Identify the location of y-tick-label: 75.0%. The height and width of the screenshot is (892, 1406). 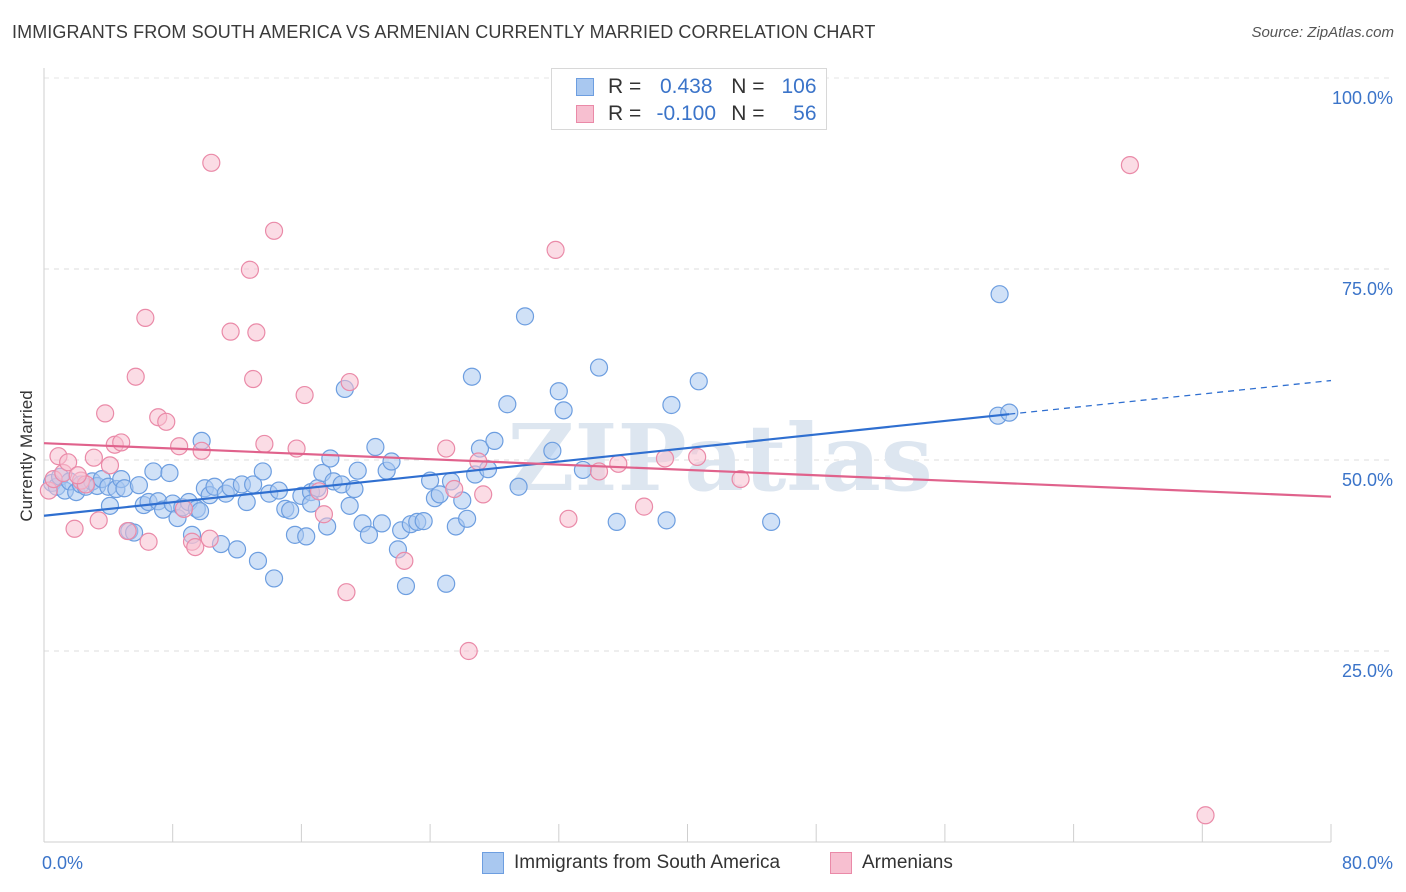
(1367, 289).